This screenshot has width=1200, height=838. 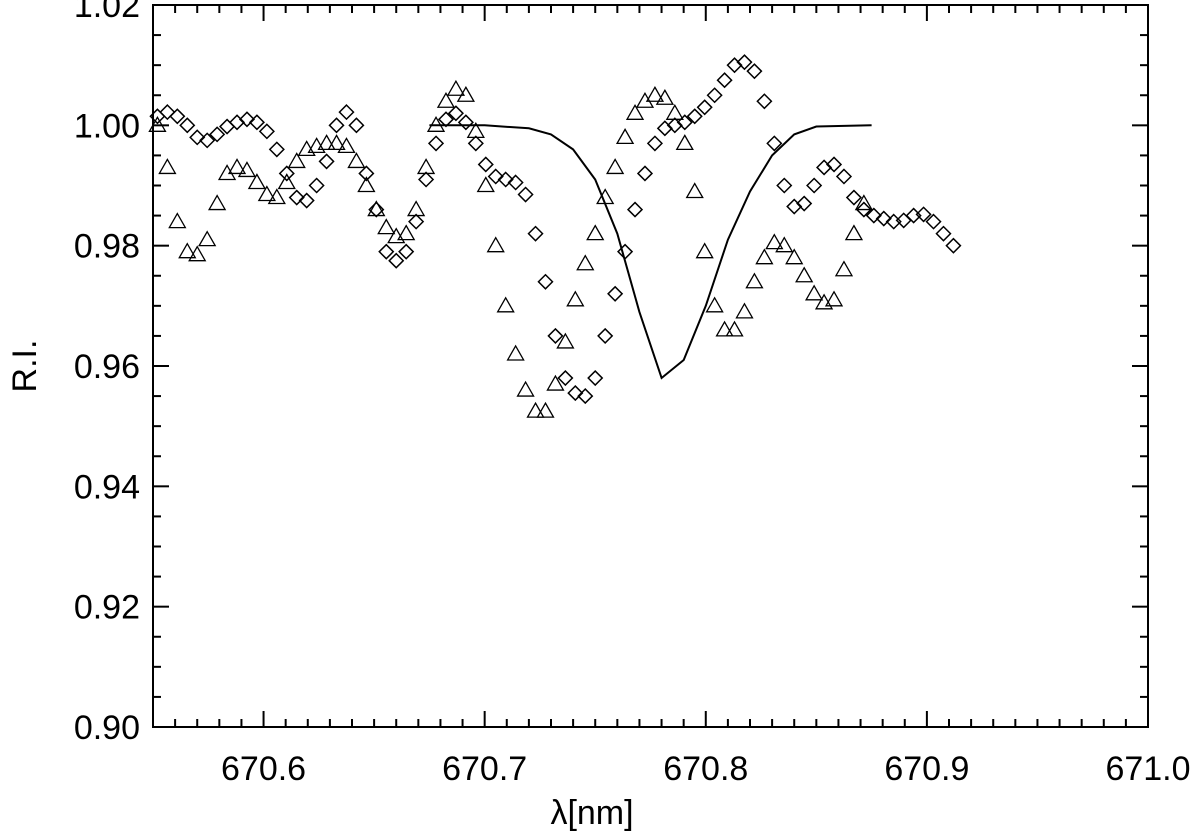 What do you see at coordinates (107, 373) in the screenshot?
I see `y-axis-tick-labels: 0.90 0.92 0.94 0.96 0.98 1.00 1.02` at bounding box center [107, 373].